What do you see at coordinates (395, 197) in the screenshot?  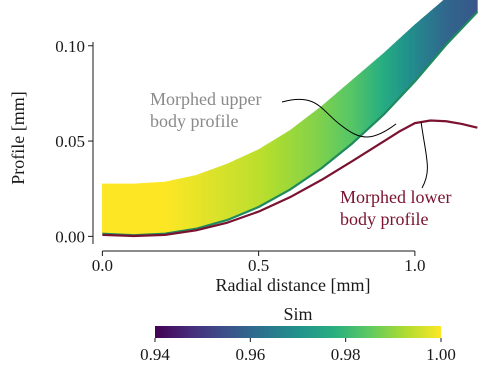 I see `lower-annotation-line1: Morphed lower` at bounding box center [395, 197].